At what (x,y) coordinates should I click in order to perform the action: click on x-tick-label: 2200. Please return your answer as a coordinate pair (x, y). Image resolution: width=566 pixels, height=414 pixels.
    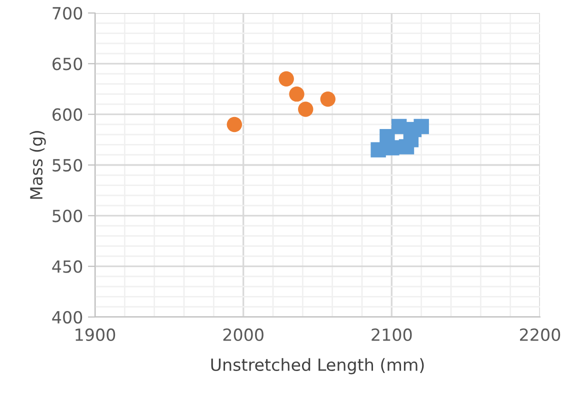
    Looking at the image, I should click on (540, 335).